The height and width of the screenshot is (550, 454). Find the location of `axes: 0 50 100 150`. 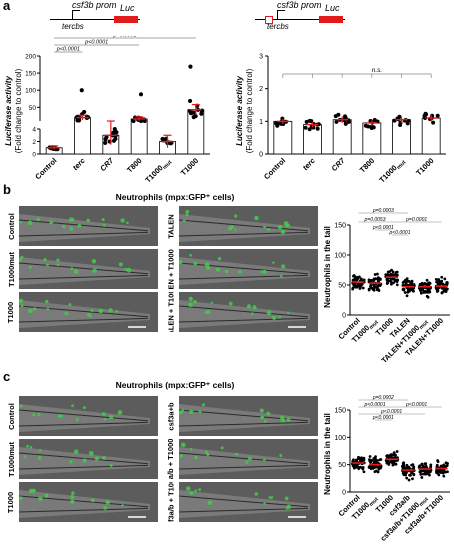

axes: 0 50 100 150 is located at coordinates (392, 452).